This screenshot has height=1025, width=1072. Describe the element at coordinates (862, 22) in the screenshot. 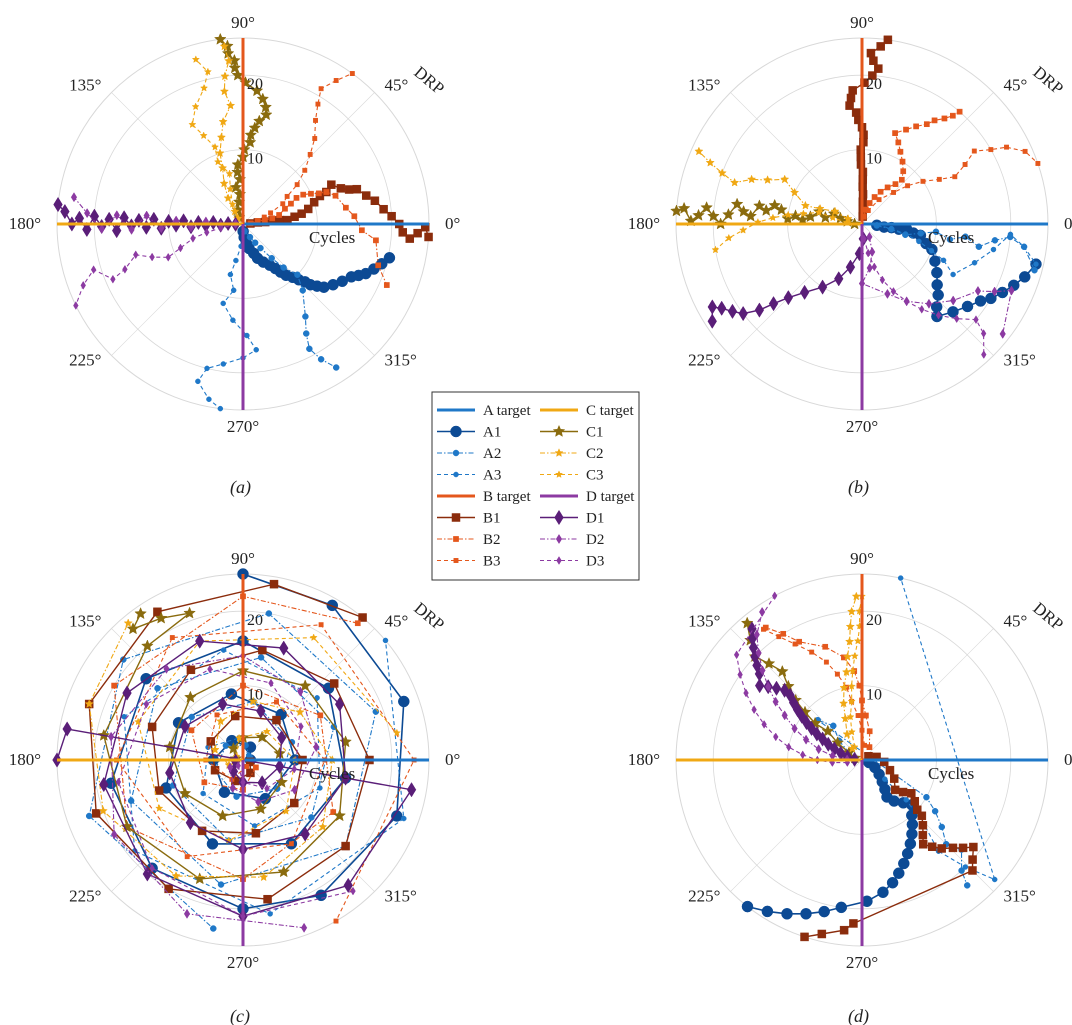

I see `angle-tick-label: 90°` at that location.